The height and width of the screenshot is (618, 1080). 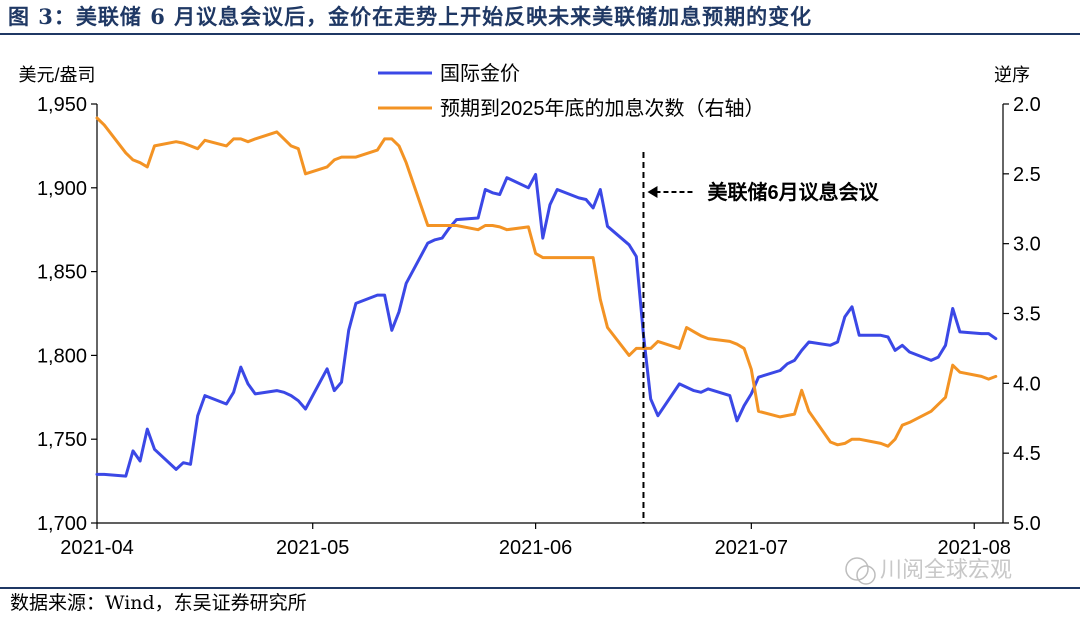 I want to click on y-right-tick-label: 4.5, so click(x=1027, y=454).